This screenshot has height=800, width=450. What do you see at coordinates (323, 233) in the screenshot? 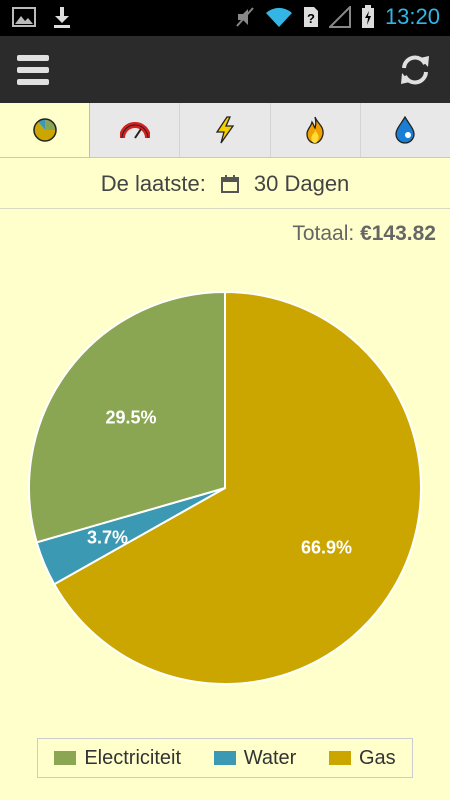
I see `total-label: Totaal:` at bounding box center [323, 233].